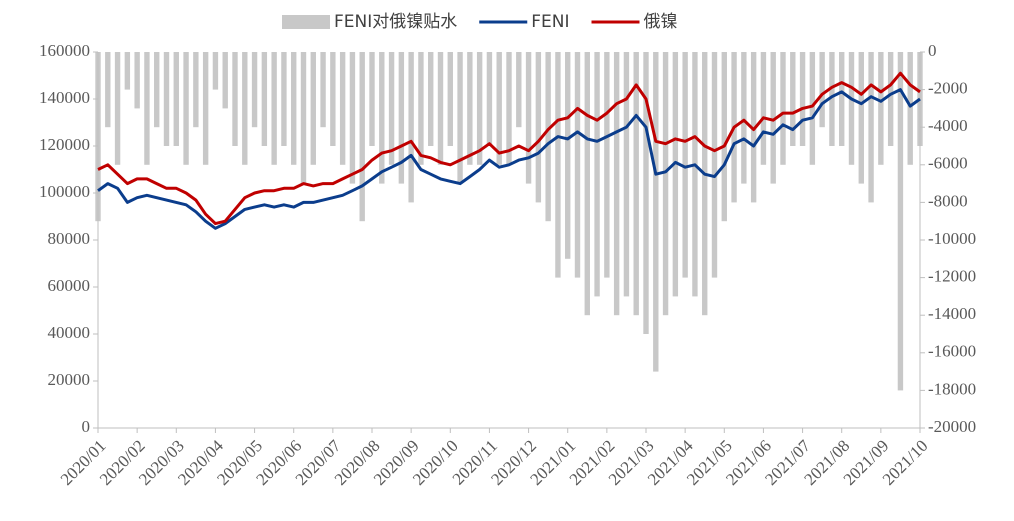 Image resolution: width=1014 pixels, height=521 pixels. I want to click on y2-tick-label: -16000, so click(952, 351).